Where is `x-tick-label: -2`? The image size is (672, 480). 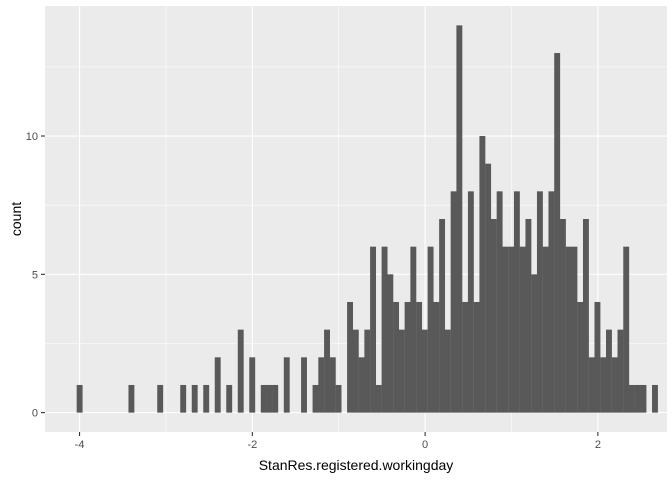
x-tick-label: -2 is located at coordinates (252, 445).